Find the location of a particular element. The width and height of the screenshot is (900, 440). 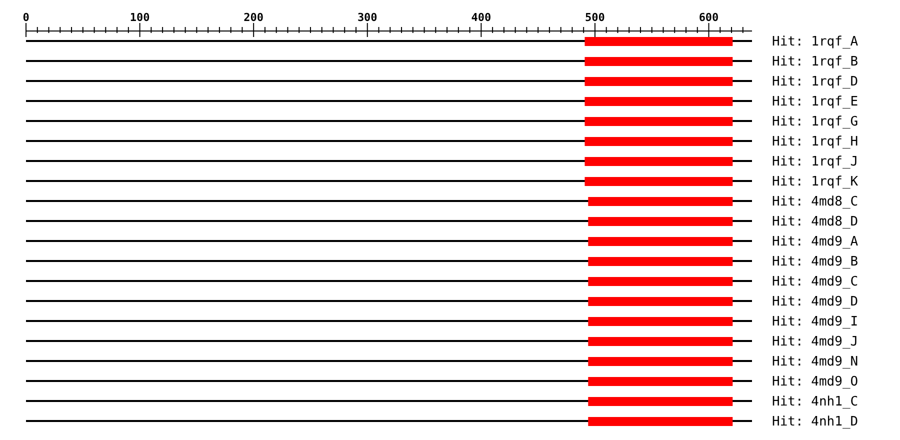

y-tick-label: Hit: 1rqf_E is located at coordinates (815, 102).